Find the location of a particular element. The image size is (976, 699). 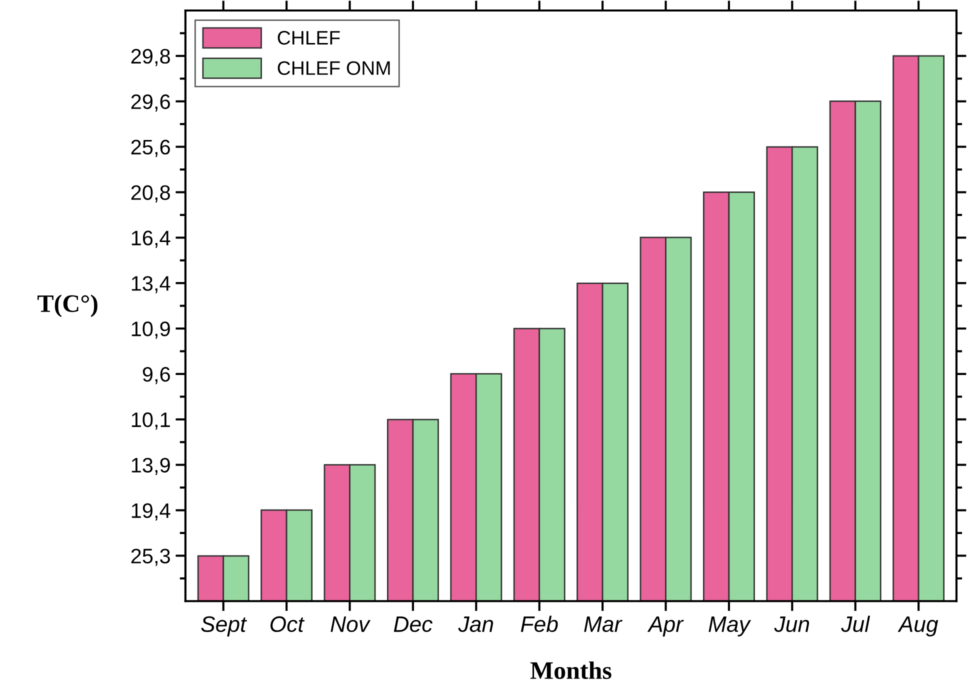

x-tick-label: Mar is located at coordinates (603, 624).